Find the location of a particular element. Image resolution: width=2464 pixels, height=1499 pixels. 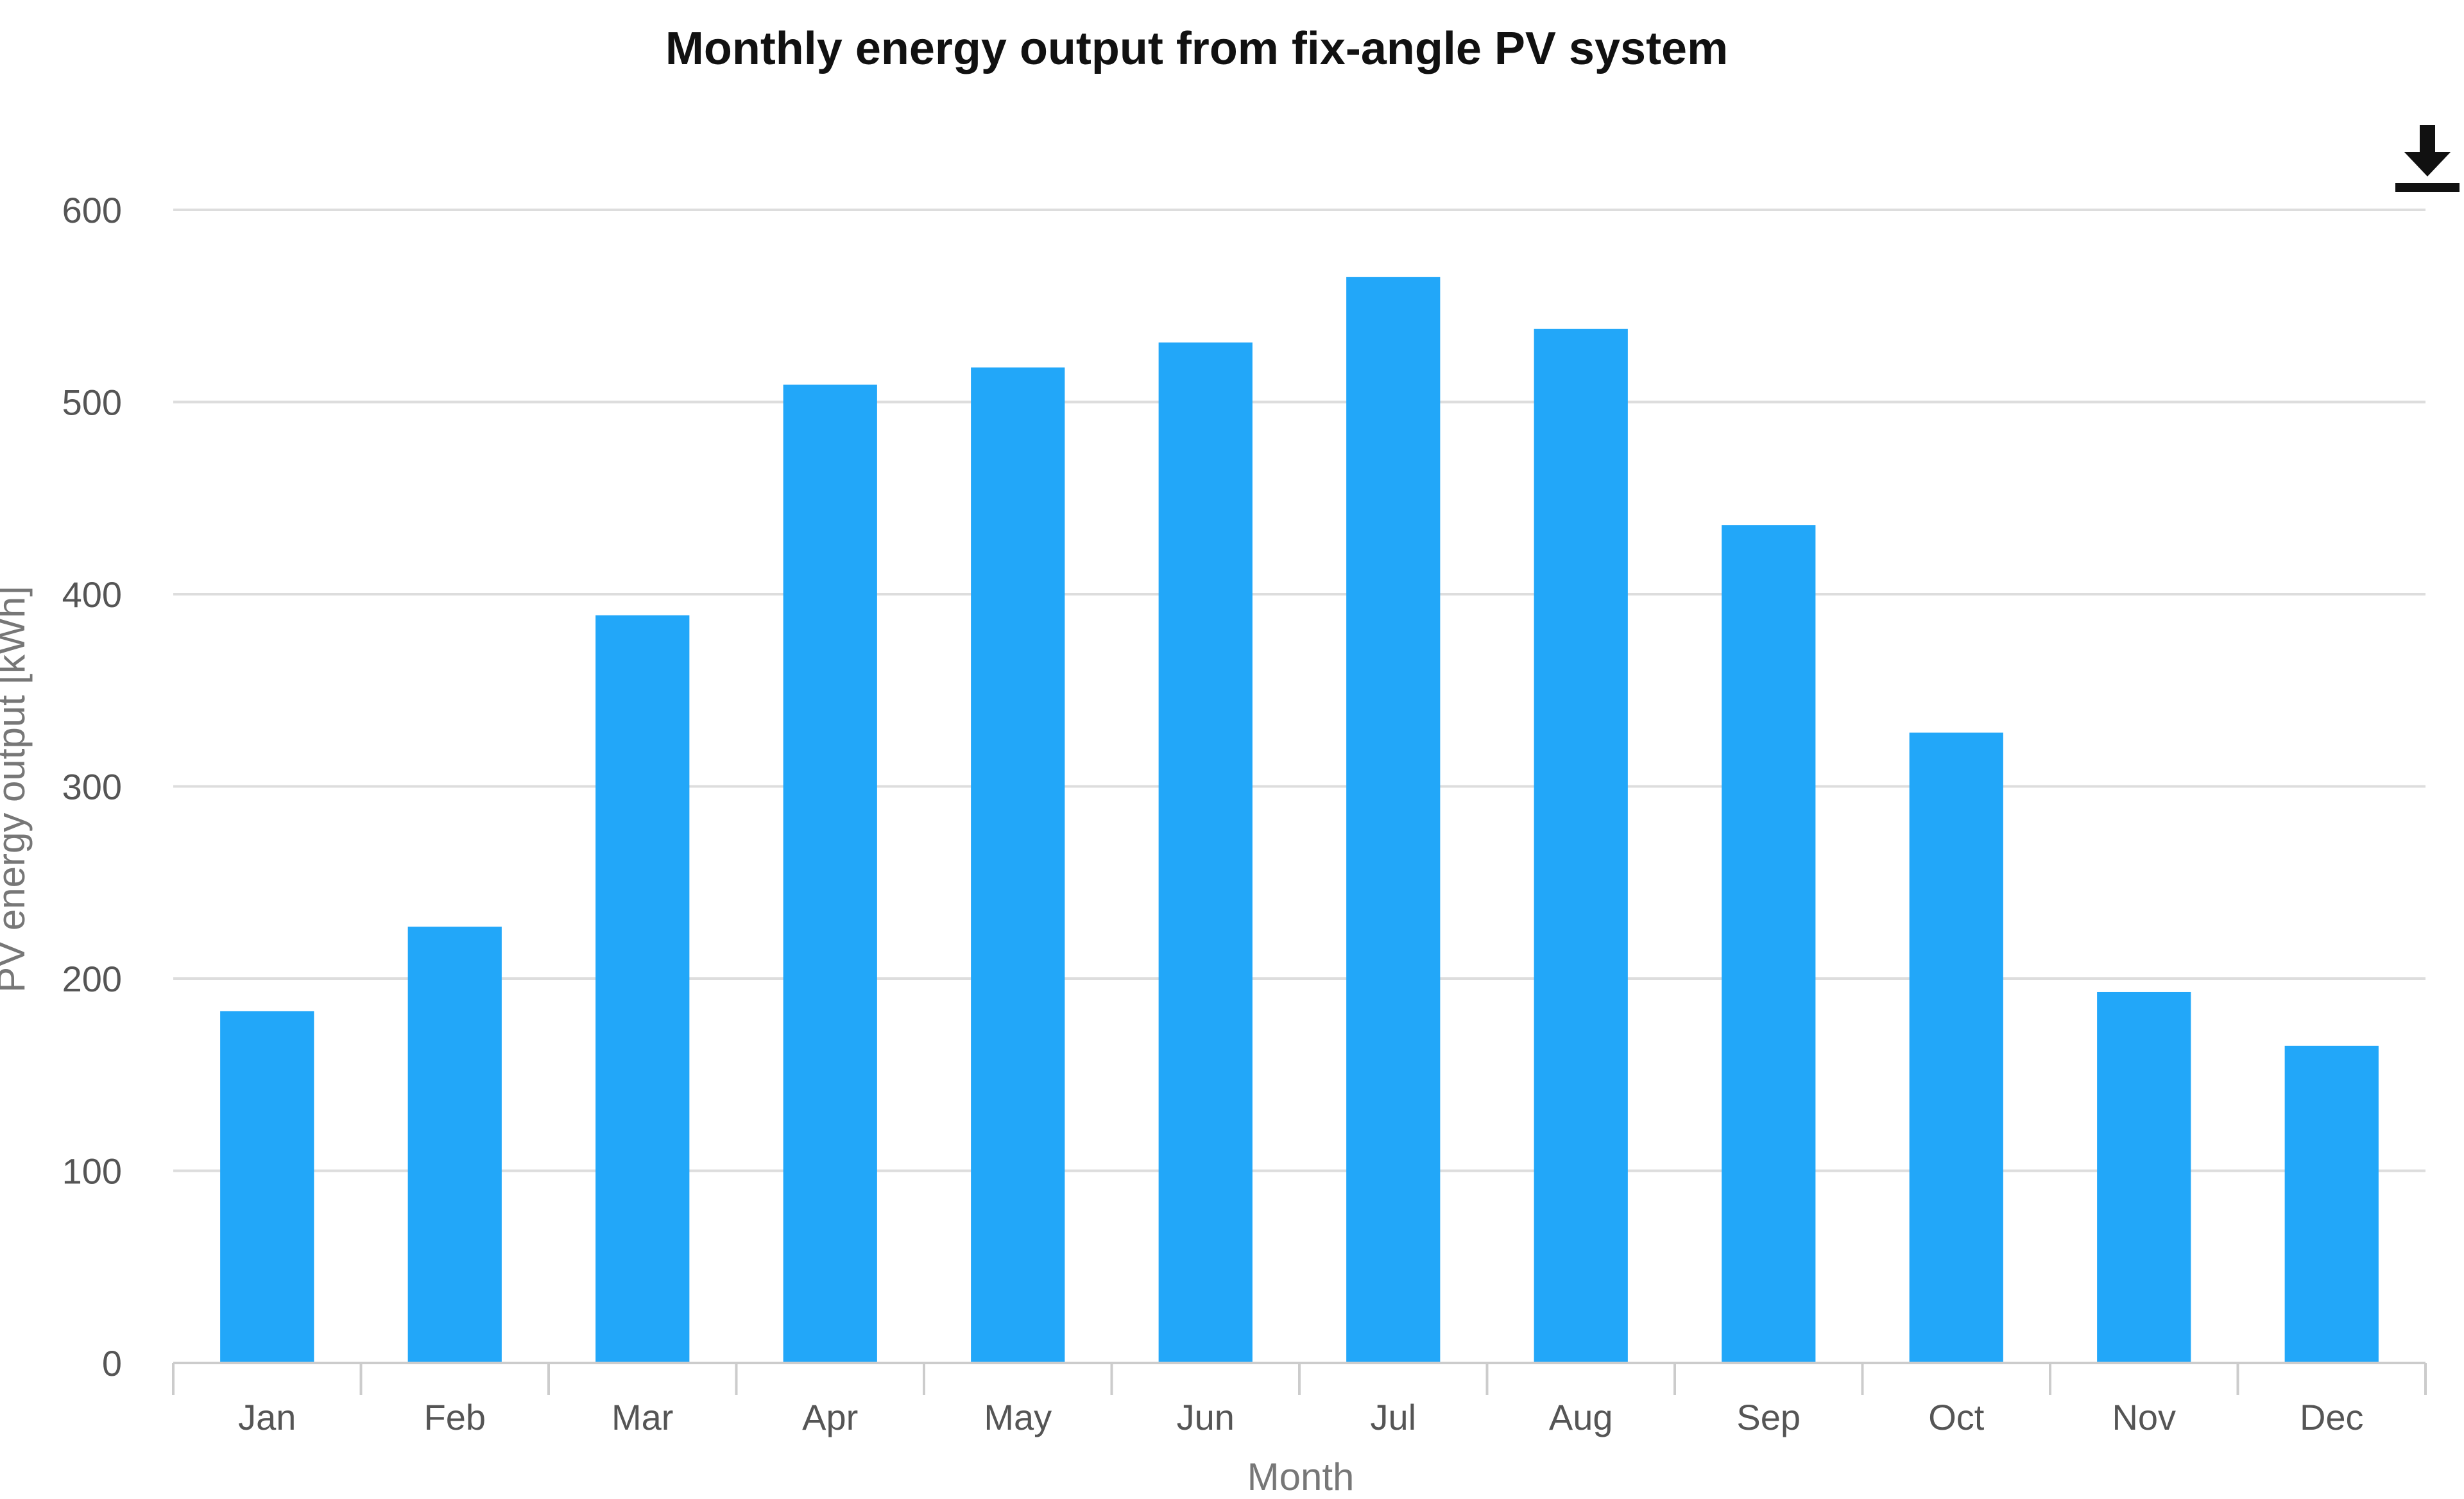

bar-nov is located at coordinates (2144, 1177).